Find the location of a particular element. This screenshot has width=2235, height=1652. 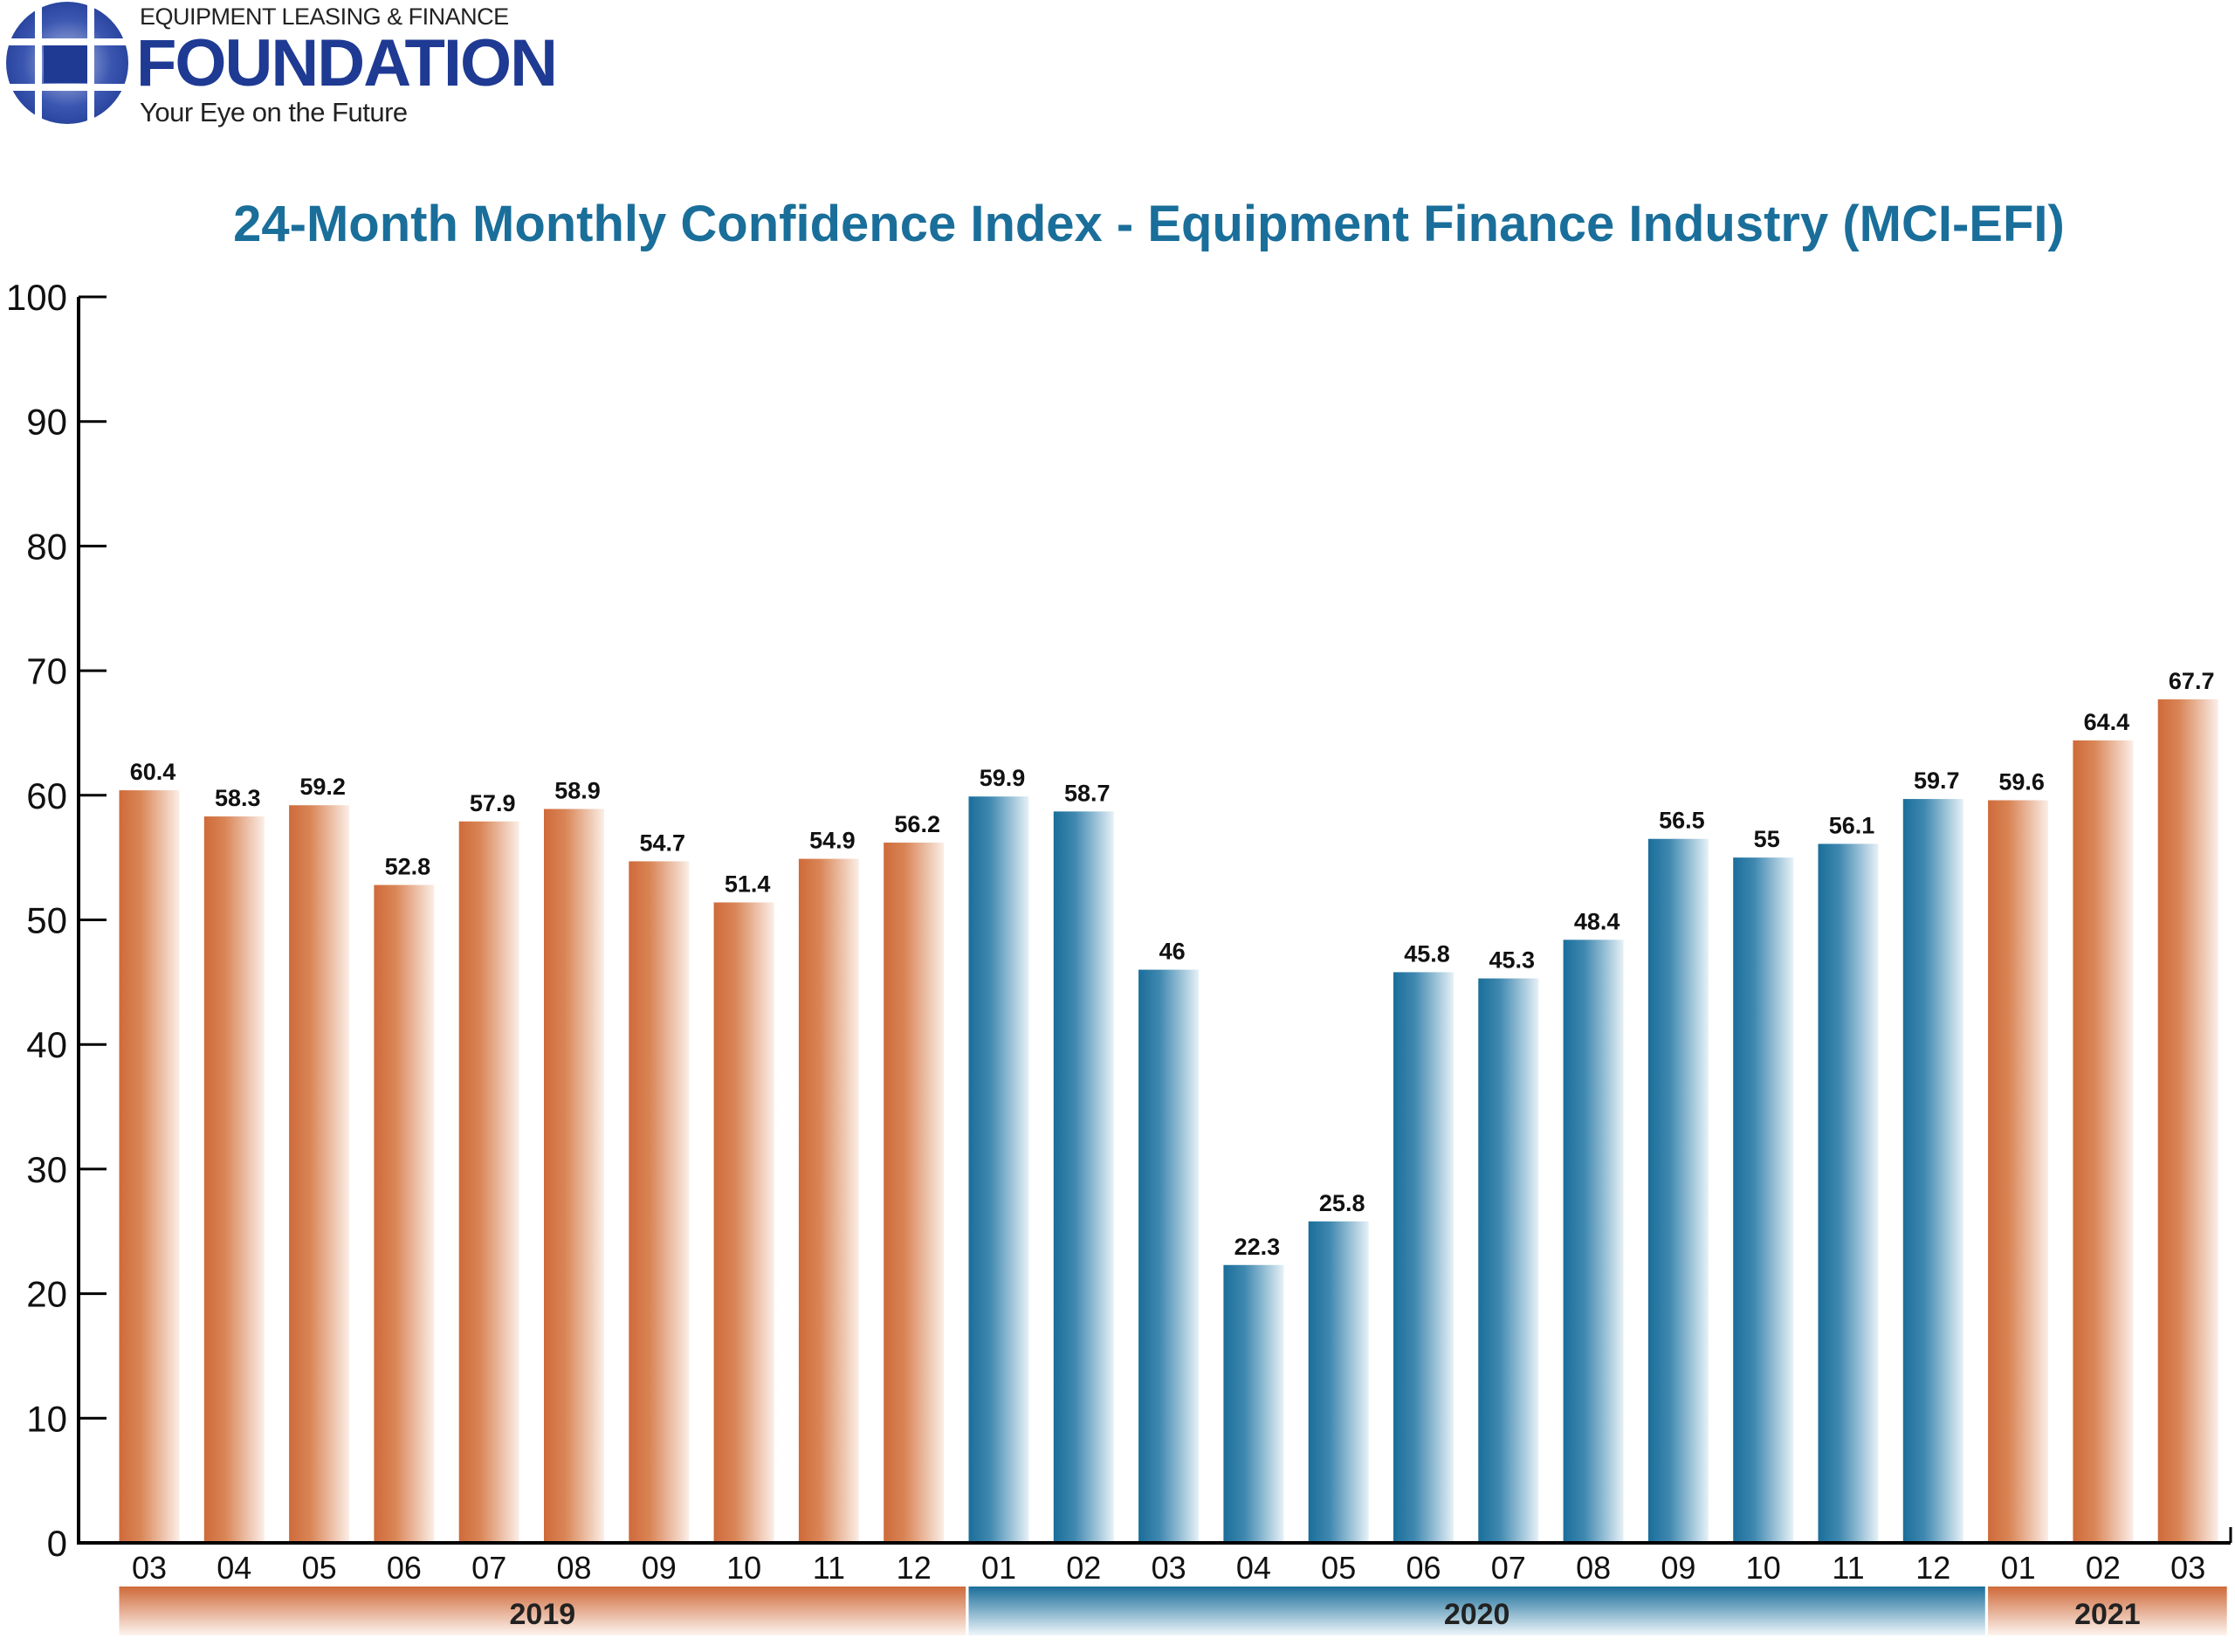

y-tick-label: 80 is located at coordinates (46, 546).